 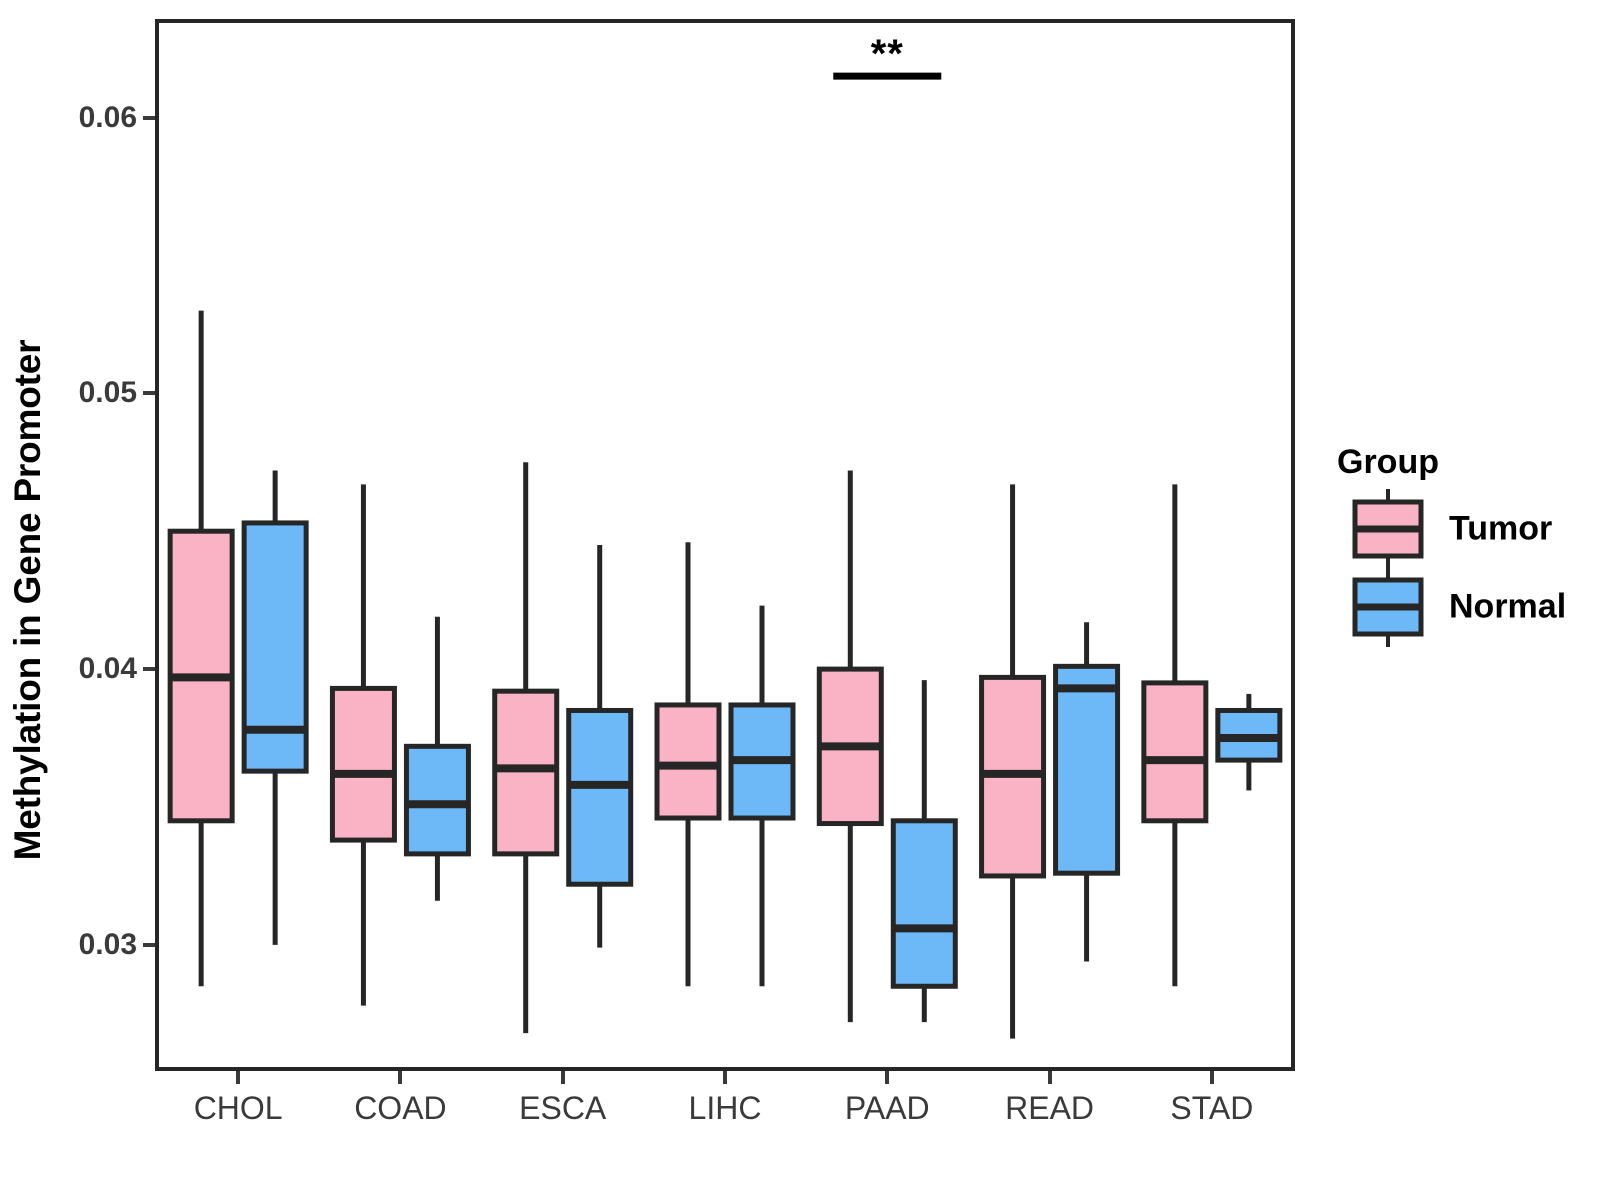 What do you see at coordinates (563, 1108) in the screenshot?
I see `x-tick-label-esca: ESCA` at bounding box center [563, 1108].